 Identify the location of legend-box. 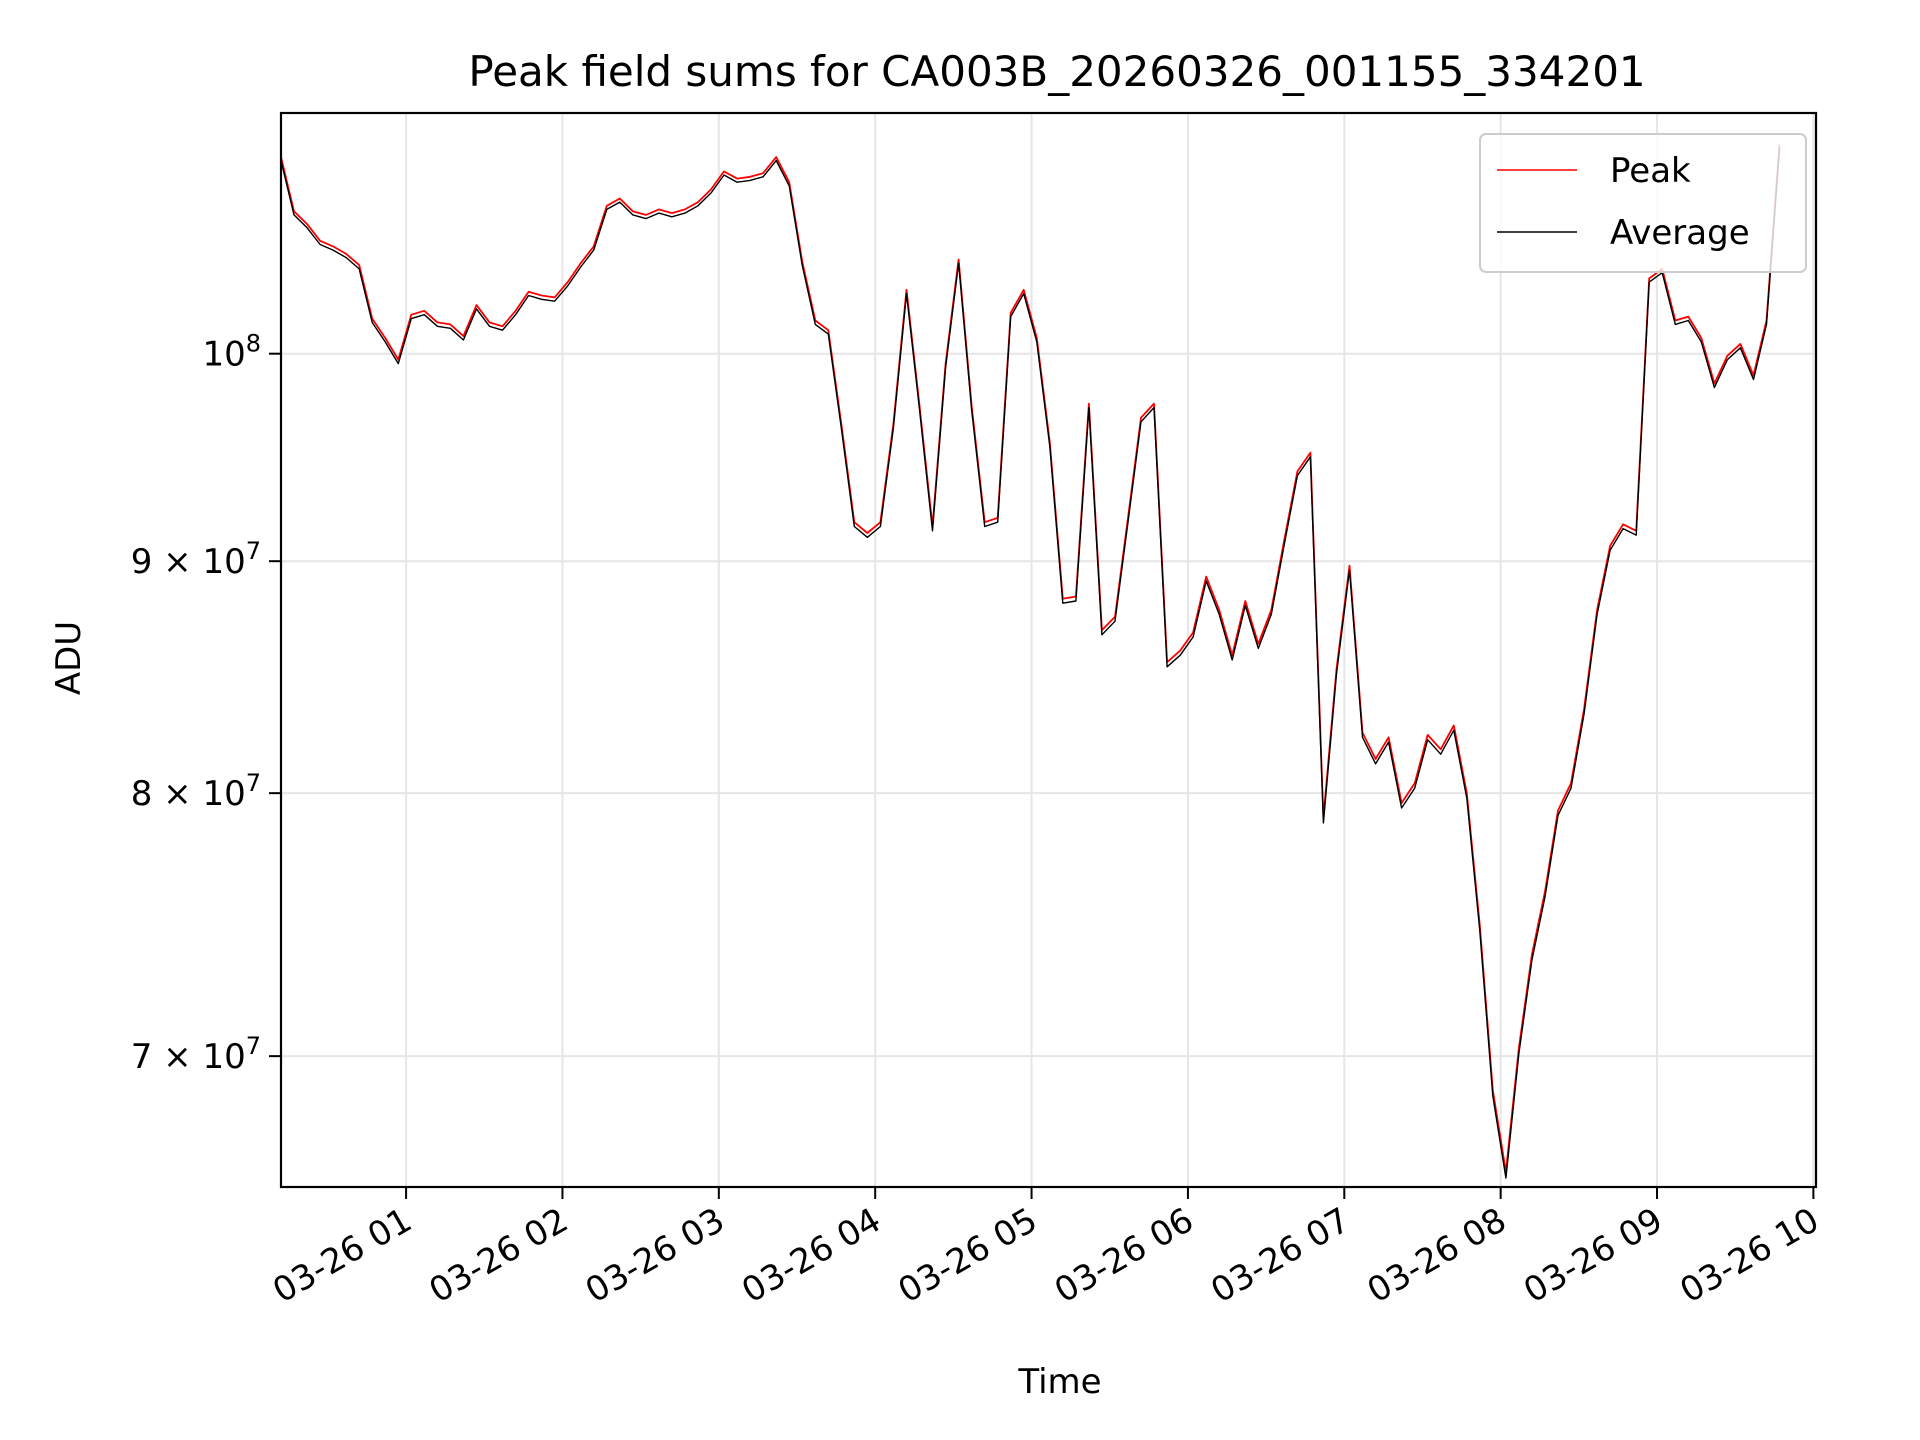
(1643, 203).